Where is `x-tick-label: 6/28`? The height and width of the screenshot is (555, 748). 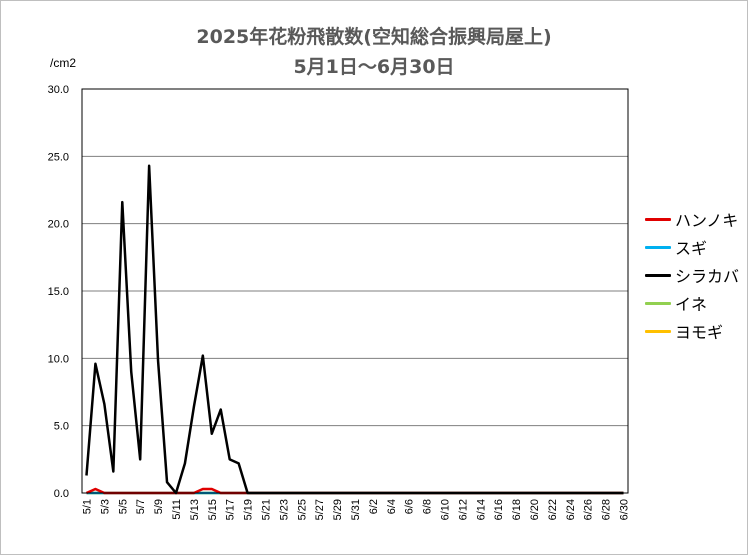 x-tick-label: 6/28 is located at coordinates (607, 509).